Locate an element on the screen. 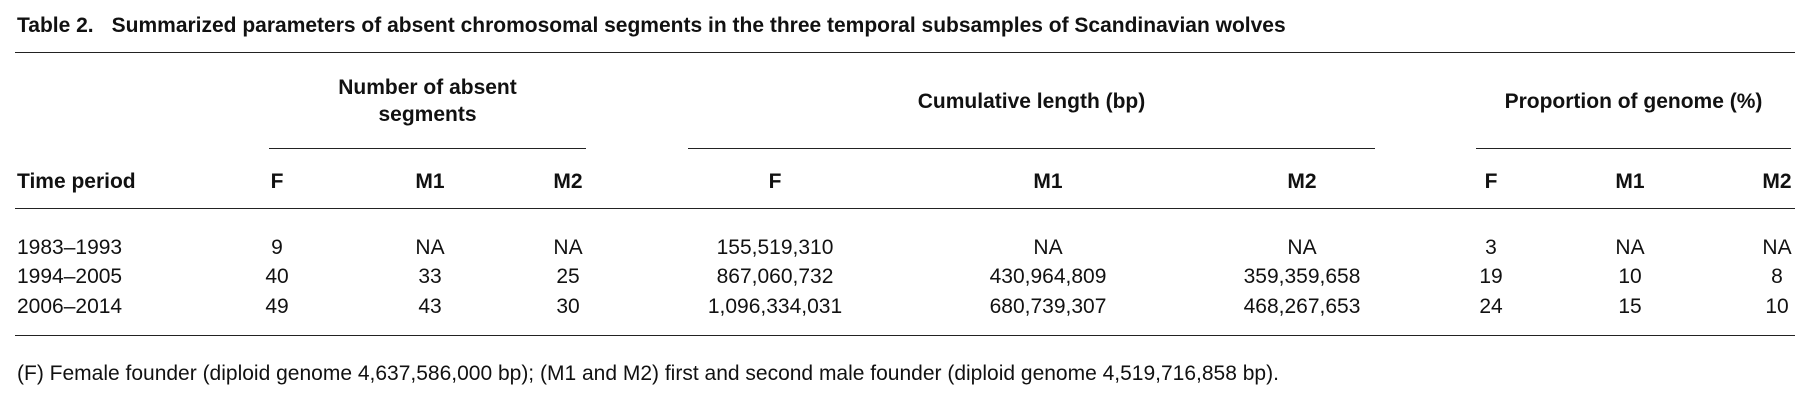 This screenshot has height=409, width=1800. table-cell: 1,096,334,031 is located at coordinates (775, 306).